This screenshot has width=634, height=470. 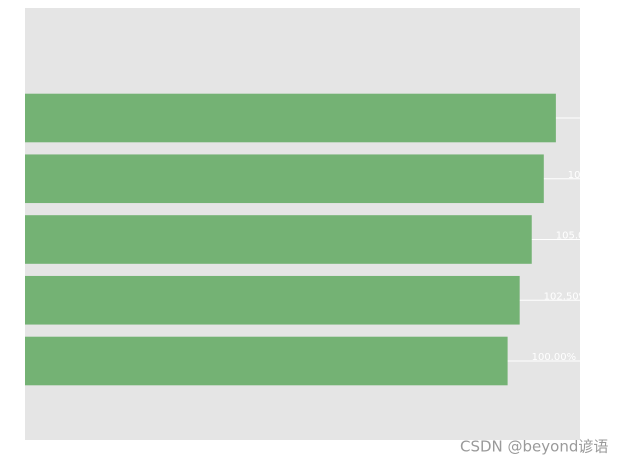 What do you see at coordinates (534, 447) in the screenshot?
I see `watermark: CSDN @beyond谚语` at bounding box center [534, 447].